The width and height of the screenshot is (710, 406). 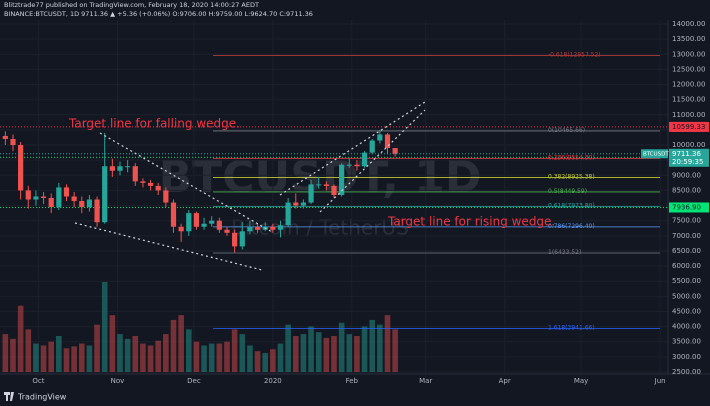 What do you see at coordinates (686, 357) in the screenshot?
I see `y-tick-label: 3000.00` at bounding box center [686, 357].